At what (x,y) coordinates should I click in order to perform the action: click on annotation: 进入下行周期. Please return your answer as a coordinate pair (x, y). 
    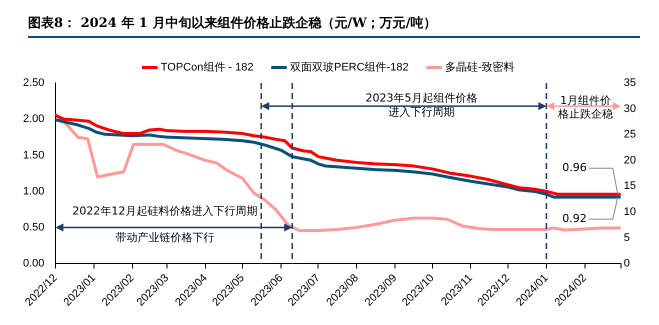
    Looking at the image, I should click on (421, 111).